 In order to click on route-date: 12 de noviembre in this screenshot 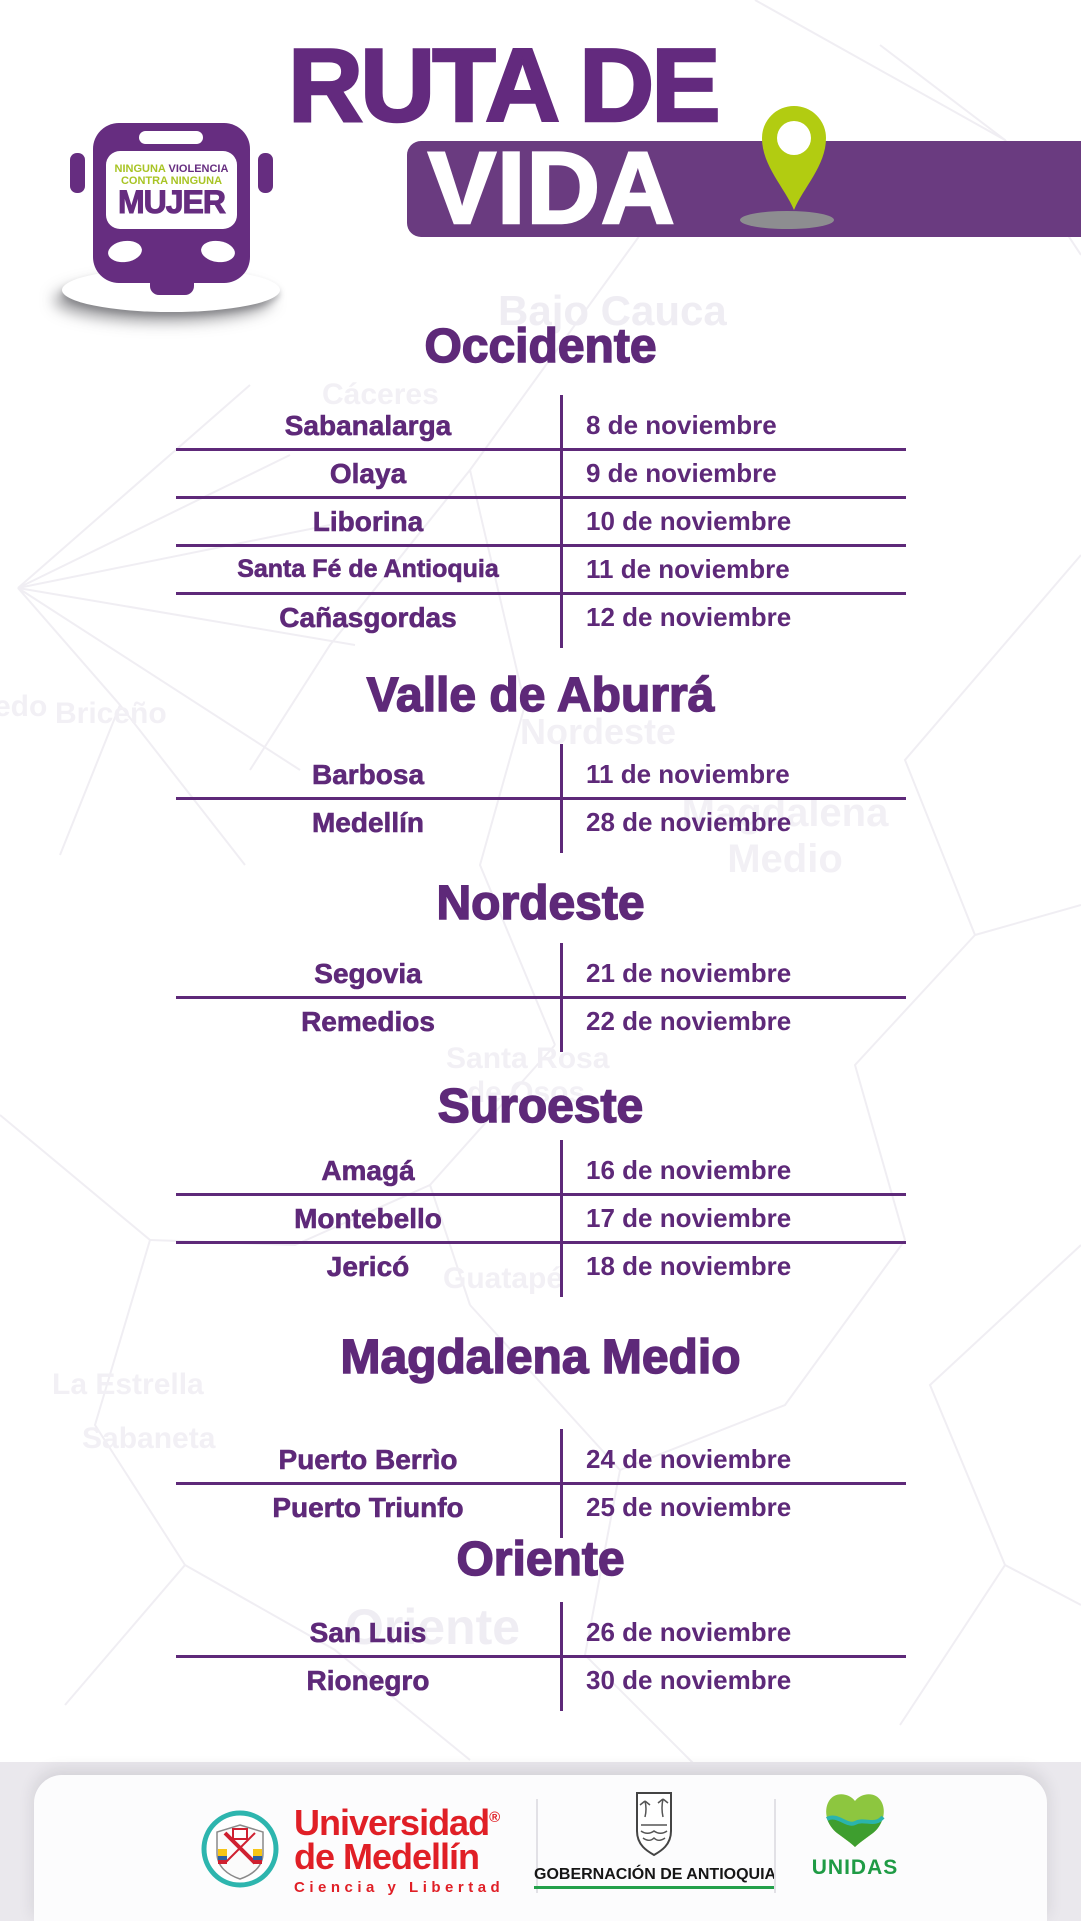, I will do `click(689, 617)`.